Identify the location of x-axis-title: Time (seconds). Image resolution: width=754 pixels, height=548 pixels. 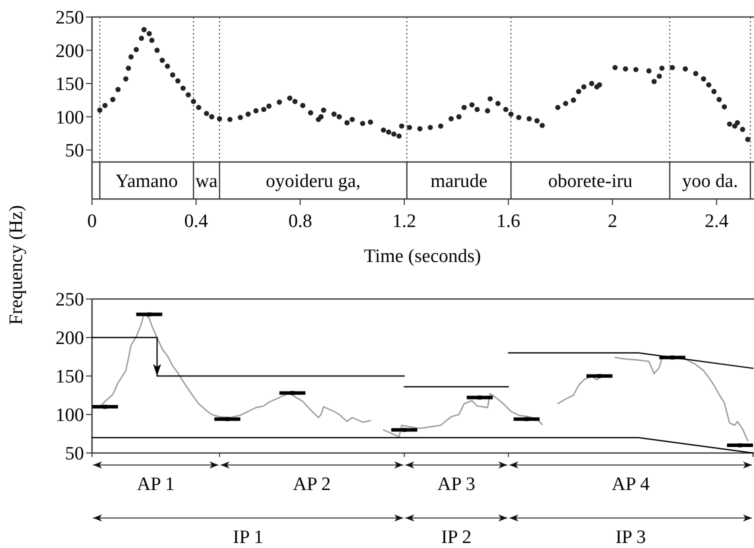
(422, 256).